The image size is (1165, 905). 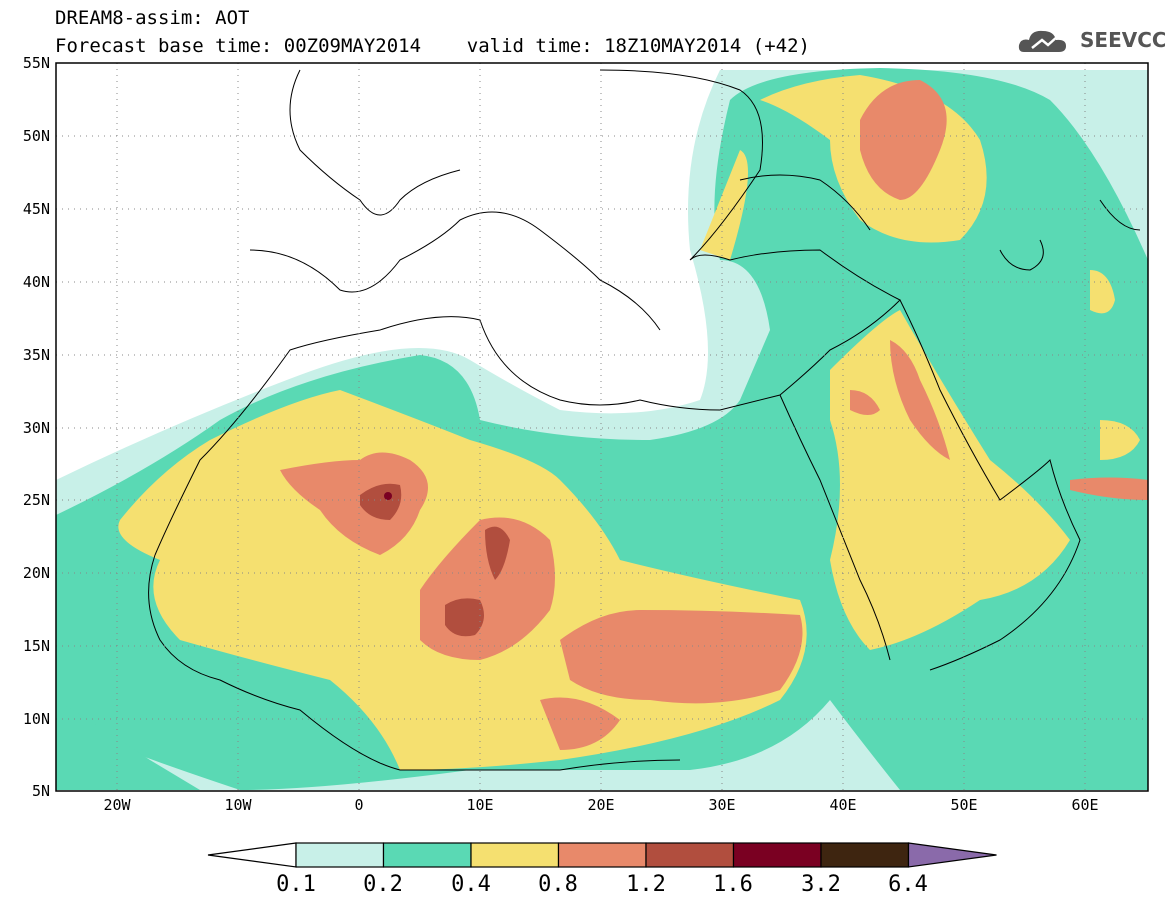 I want to click on colorbar-label: 3.2, so click(x=821, y=884).